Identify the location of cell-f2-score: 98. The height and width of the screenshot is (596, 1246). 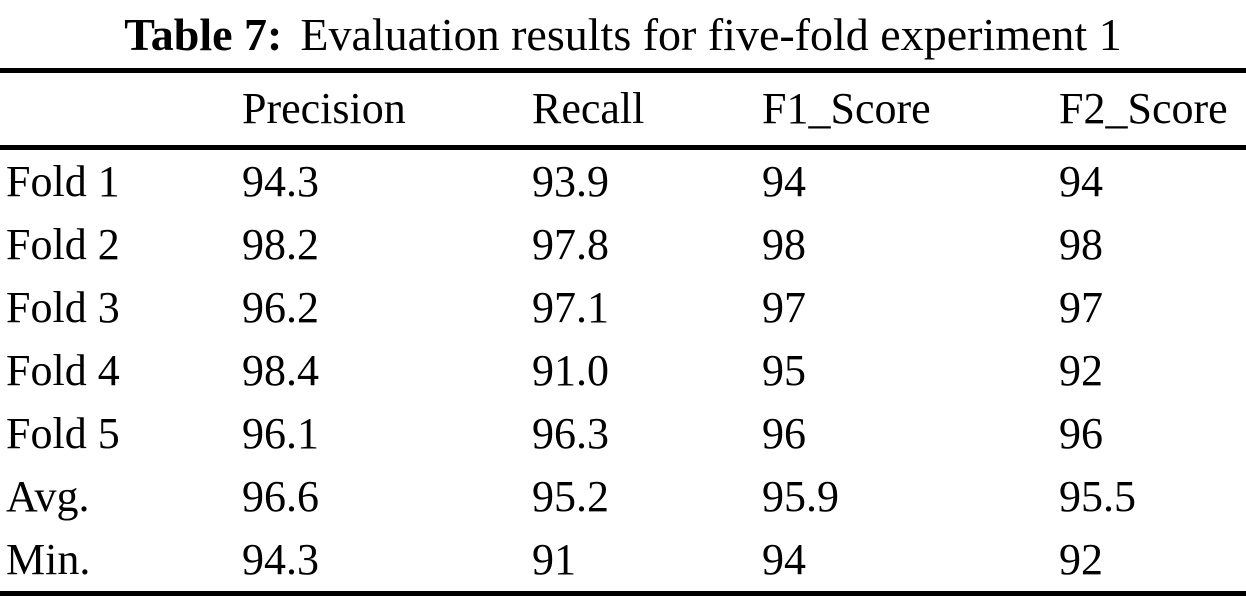
(1081, 244).